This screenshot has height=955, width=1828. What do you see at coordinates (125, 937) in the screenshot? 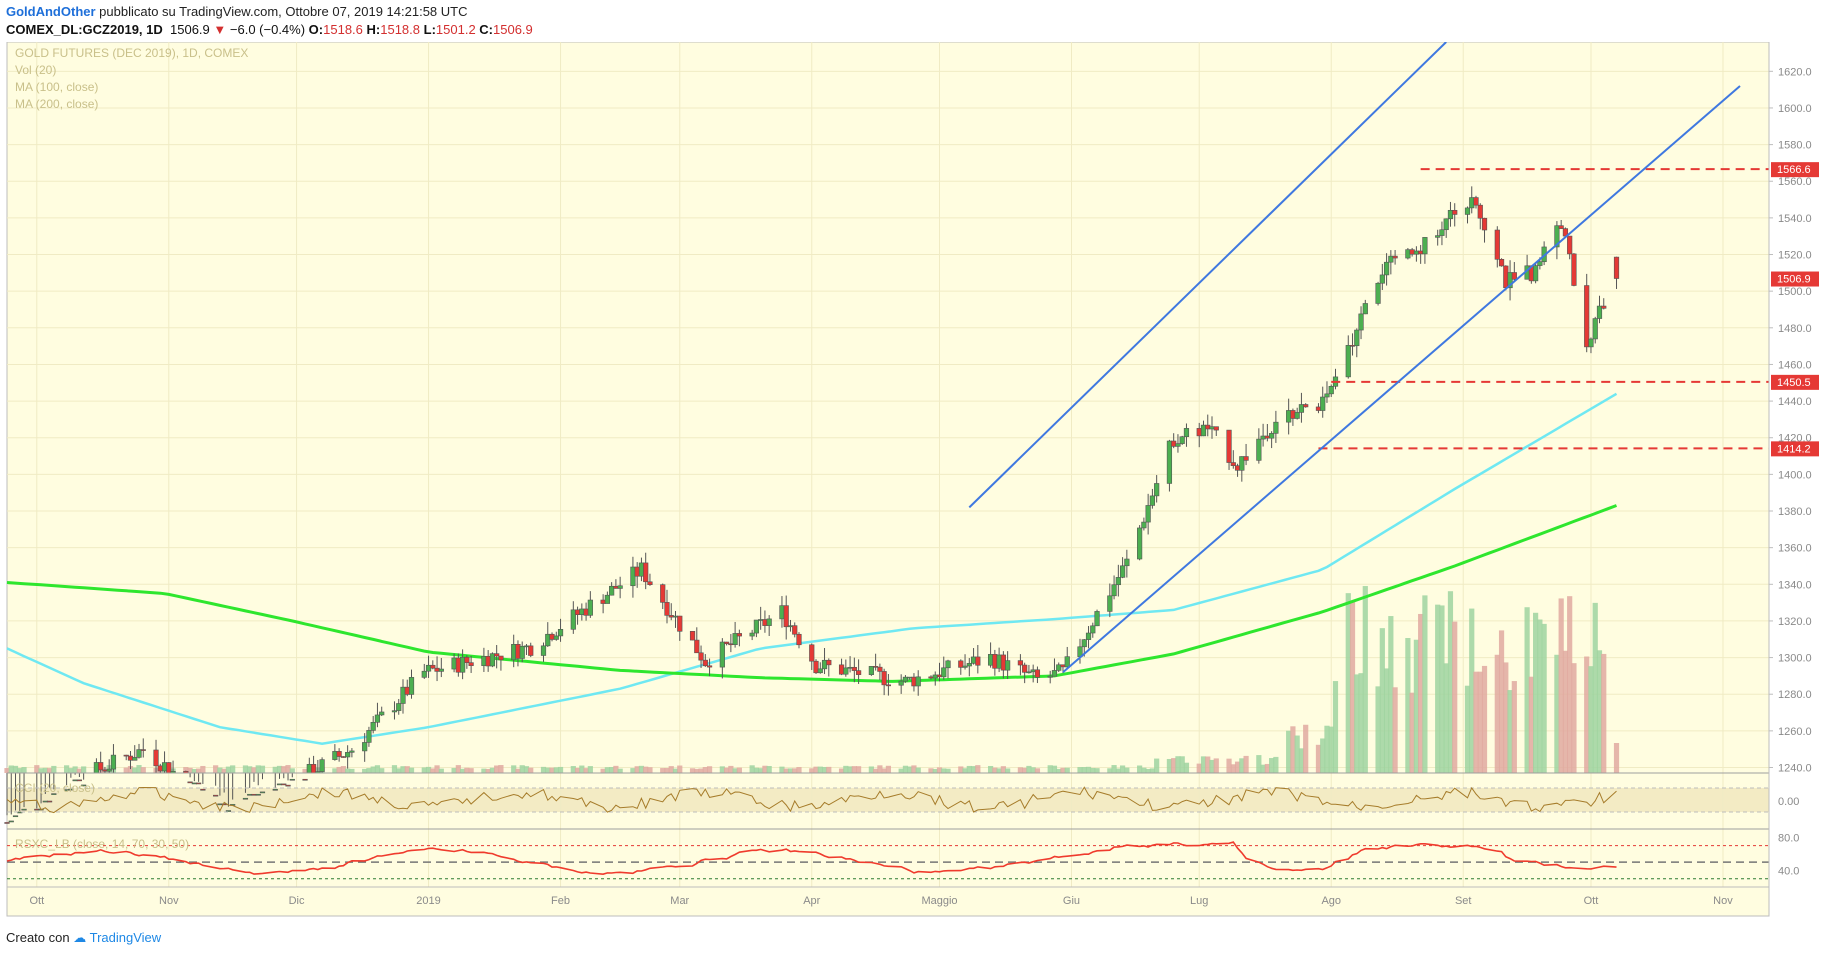
I see `tradingview-link: TradingView` at bounding box center [125, 937].